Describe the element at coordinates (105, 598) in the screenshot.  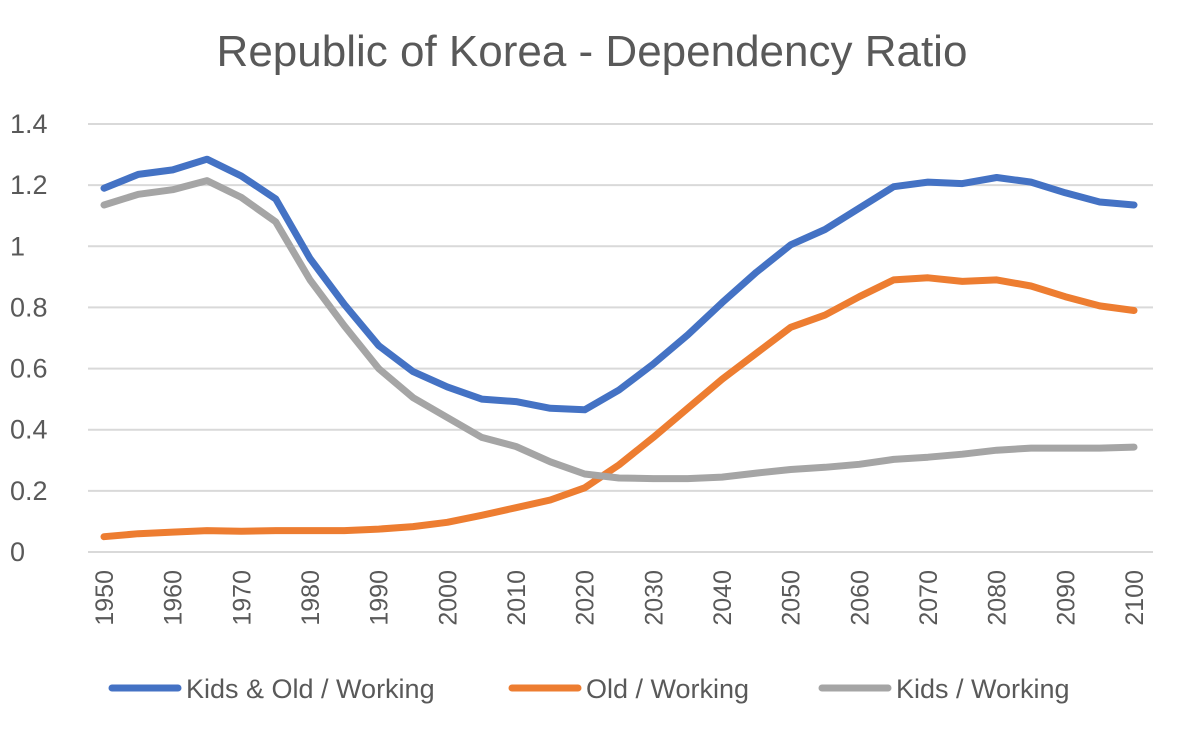
I see `x-tick-label: 1950` at that location.